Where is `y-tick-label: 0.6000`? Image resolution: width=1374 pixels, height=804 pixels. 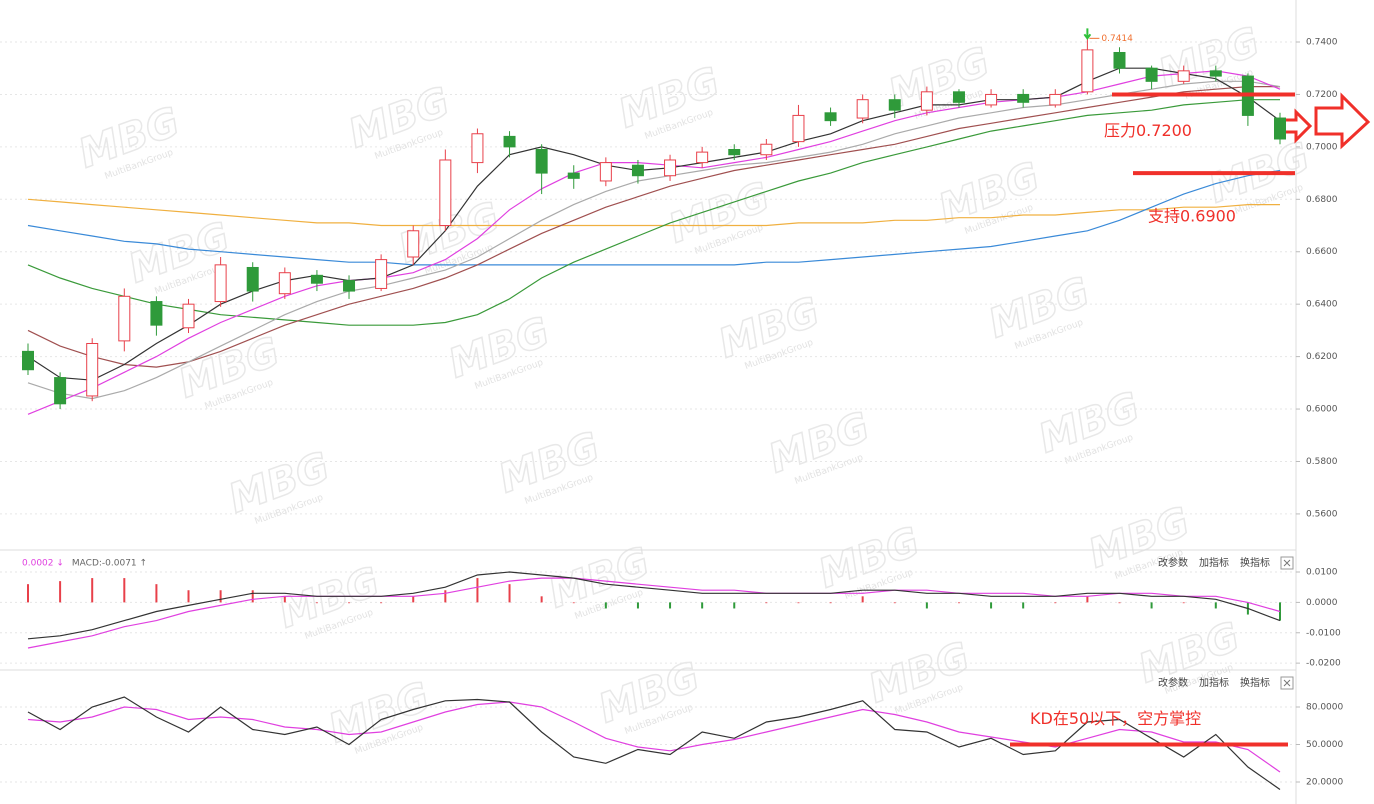 y-tick-label: 0.6000 is located at coordinates (1322, 410).